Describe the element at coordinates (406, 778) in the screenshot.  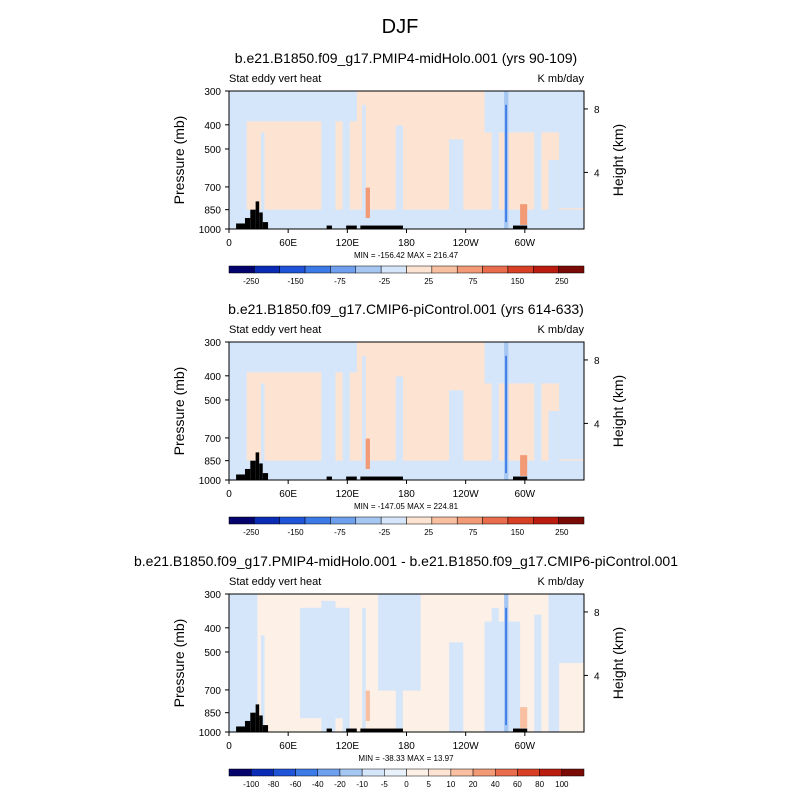
I see `colorbar: -100 -80 -60 -40 -20 -10 -5 0 5 10 20 40 60 80 100` at that location.